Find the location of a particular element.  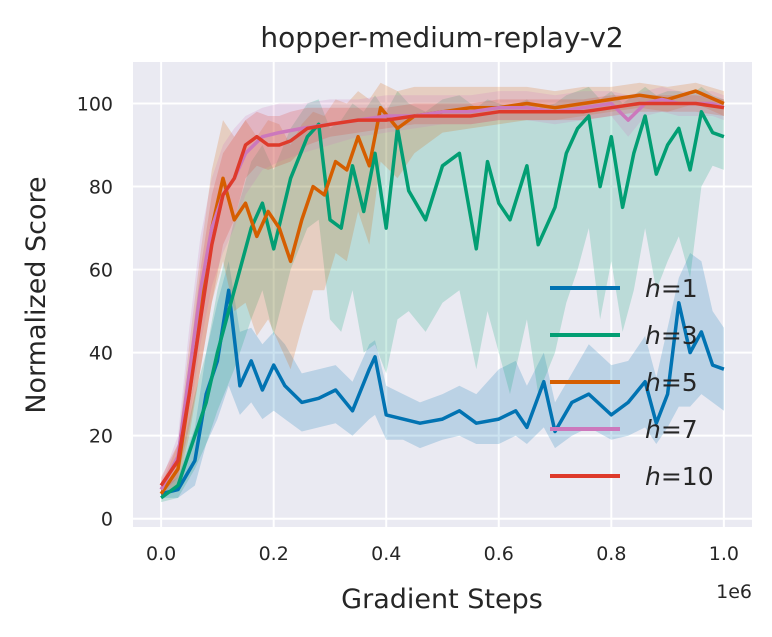

x-tick-label: 0.6 is located at coordinates (499, 554).